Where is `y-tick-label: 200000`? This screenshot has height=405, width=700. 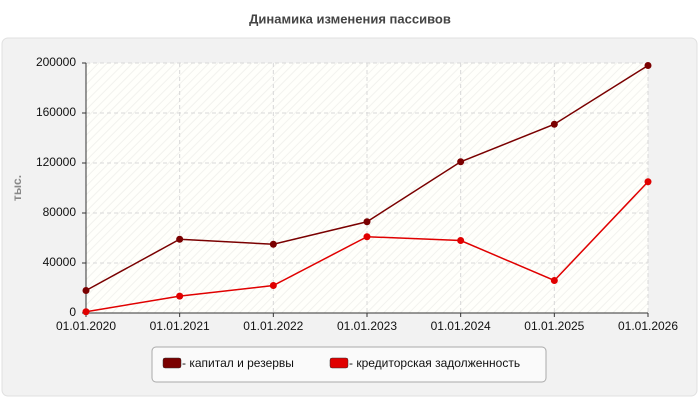 y-tick-label: 200000 is located at coordinates (56, 62).